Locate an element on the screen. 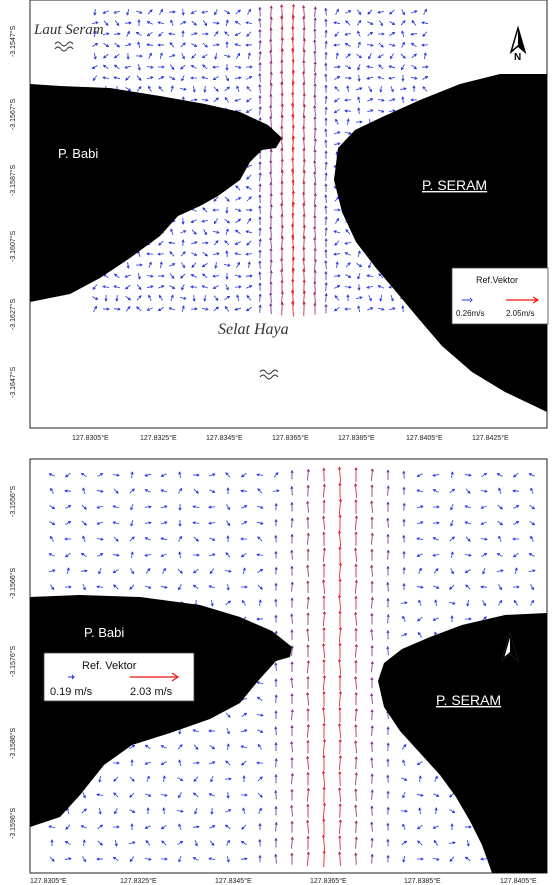 This screenshot has width=558, height=885. north-arrow-icon is located at coordinates (510, 647).